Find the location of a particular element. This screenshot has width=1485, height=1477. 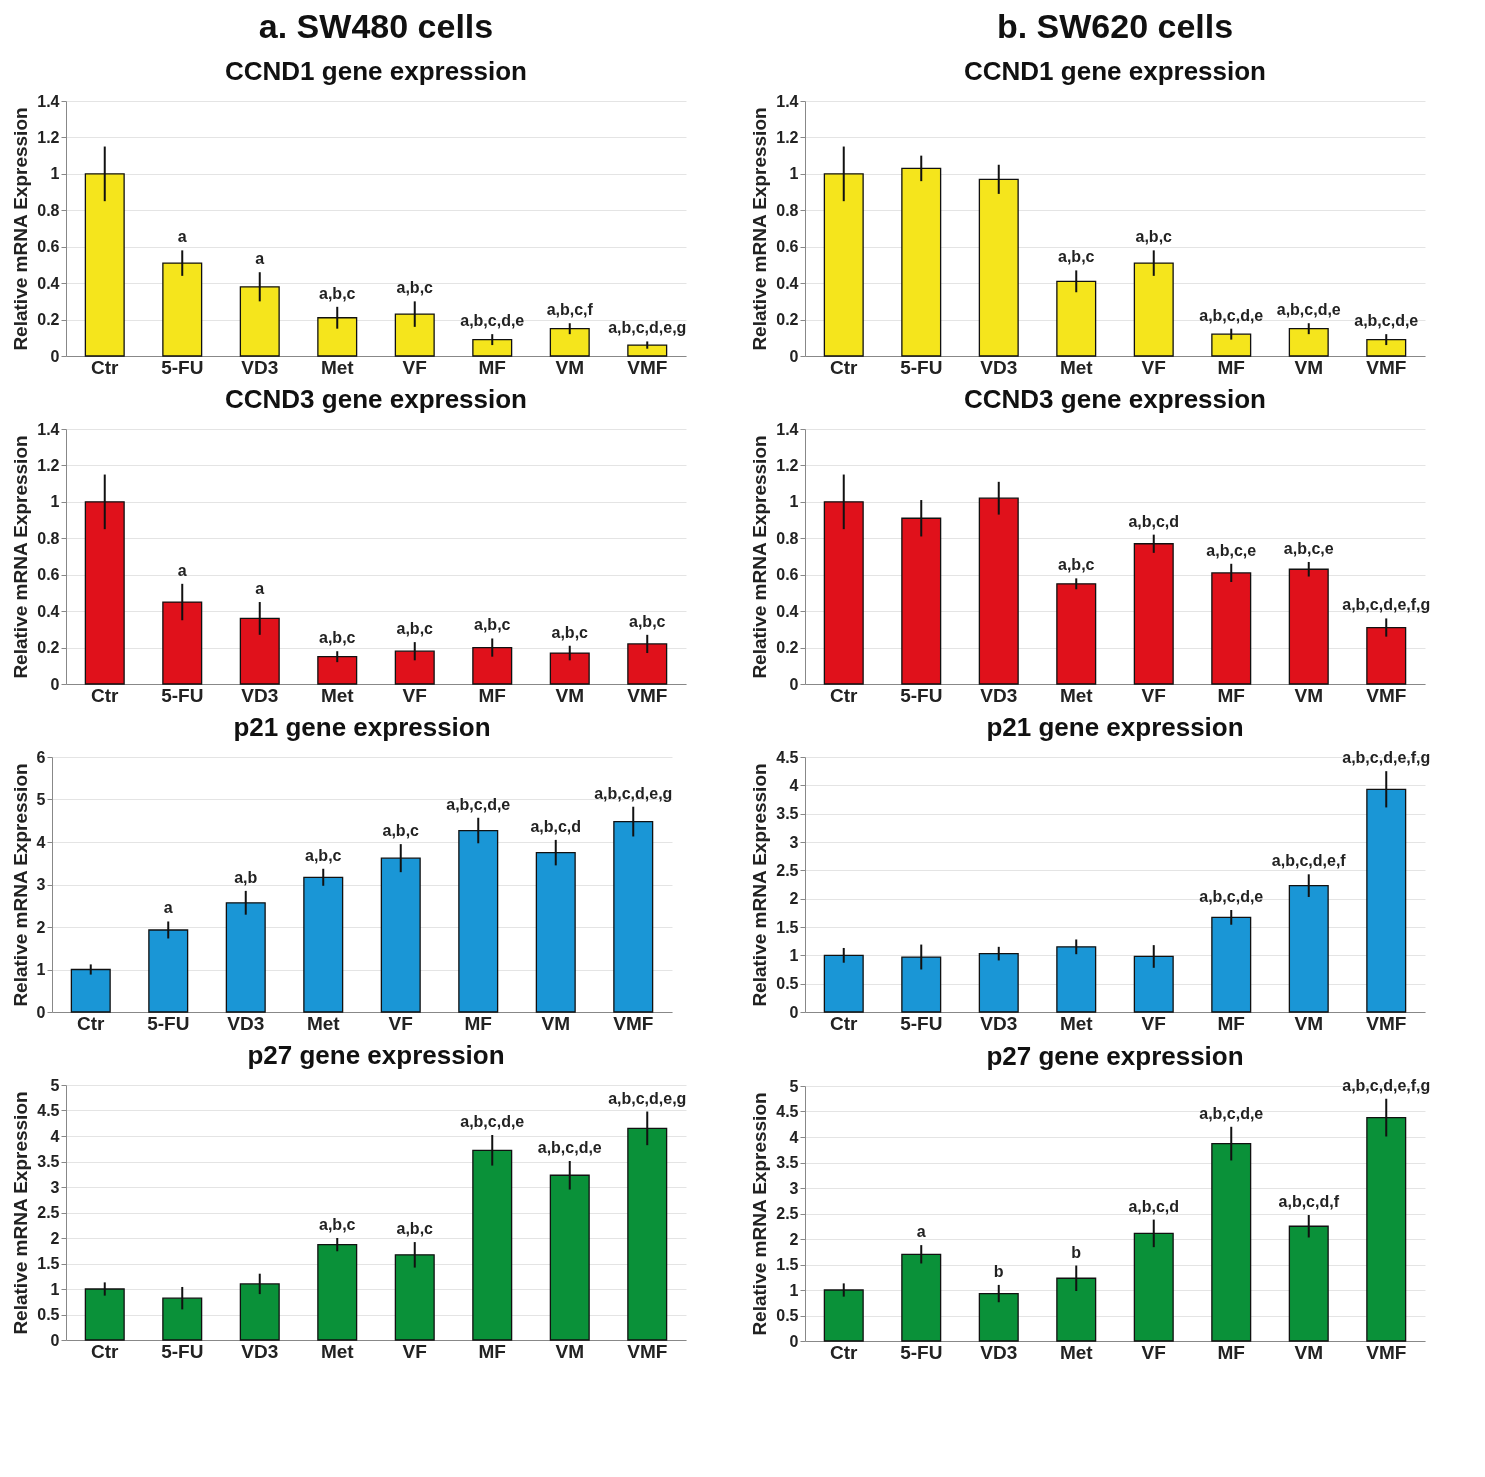

annotation: b is located at coordinates (1076, 1252).